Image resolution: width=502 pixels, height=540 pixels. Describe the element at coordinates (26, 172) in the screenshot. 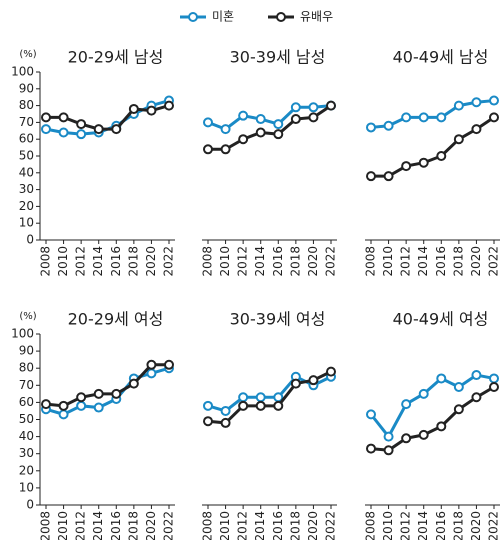

I see `y-tick-label: 40` at that location.